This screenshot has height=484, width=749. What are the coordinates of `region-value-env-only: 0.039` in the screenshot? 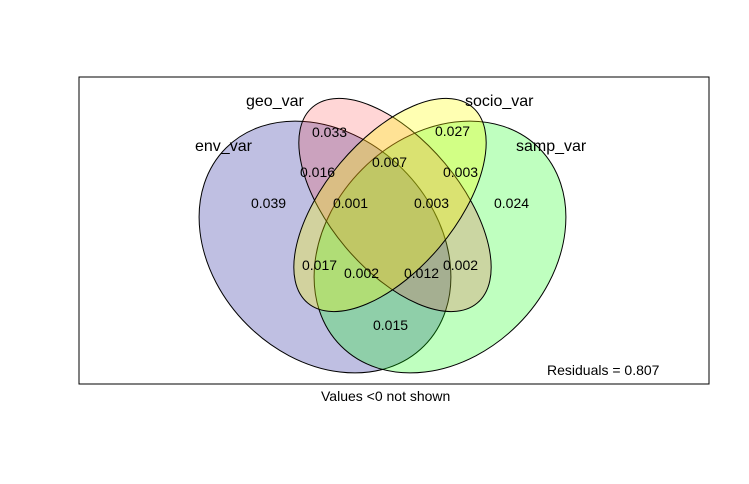 It's located at (268, 203).